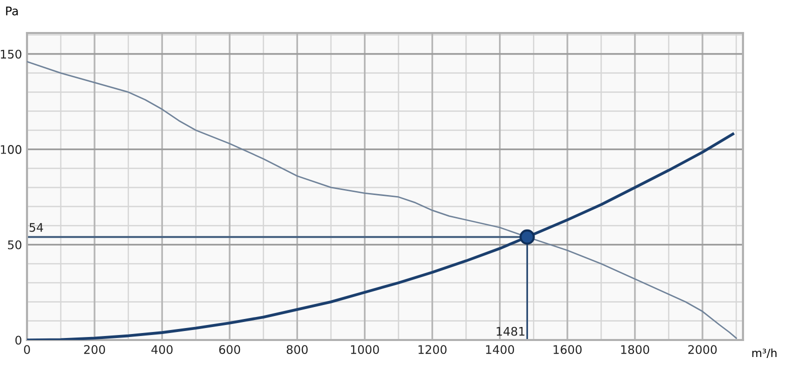 The width and height of the screenshot is (787, 374). I want to click on y-tick-label: 150, so click(11, 54).